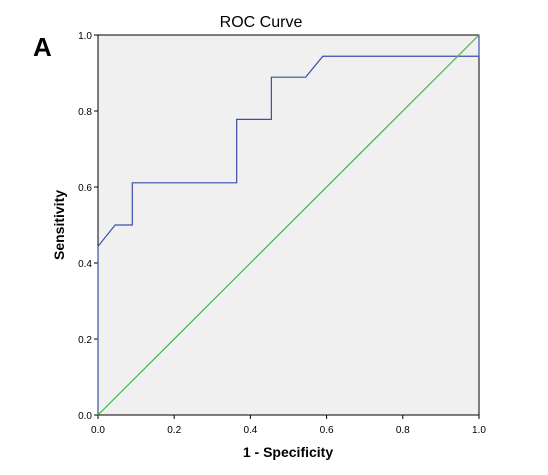 The height and width of the screenshot is (475, 548). I want to click on y-tick-label: 0.2, so click(85, 340).